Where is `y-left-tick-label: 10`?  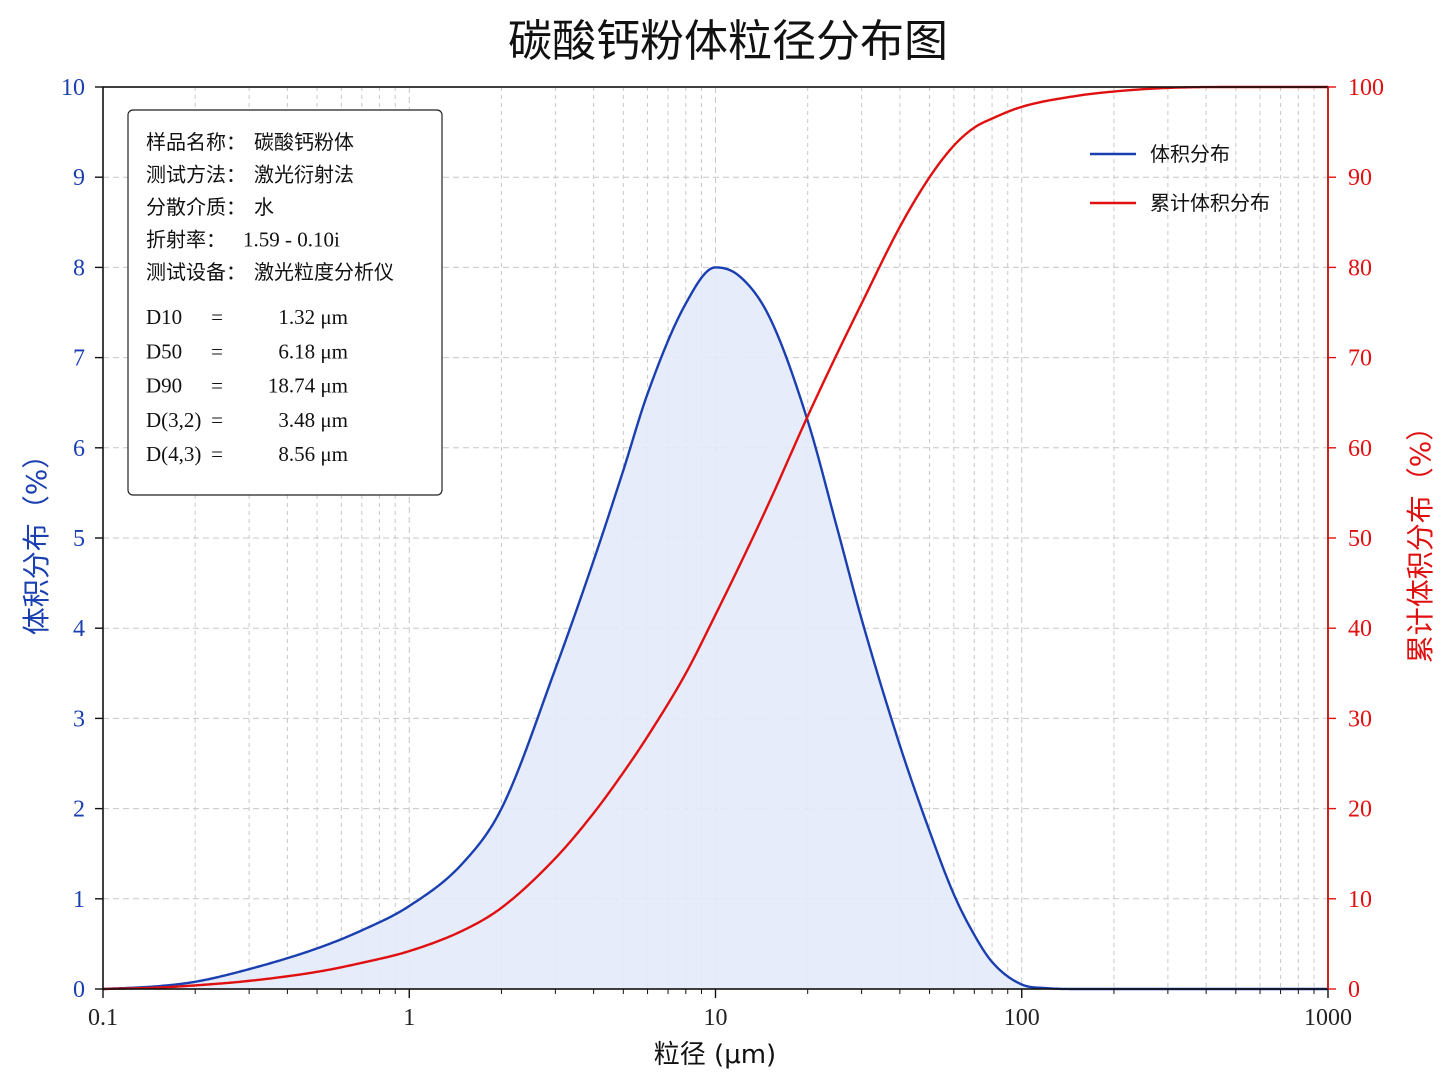
y-left-tick-label: 10 is located at coordinates (73, 88).